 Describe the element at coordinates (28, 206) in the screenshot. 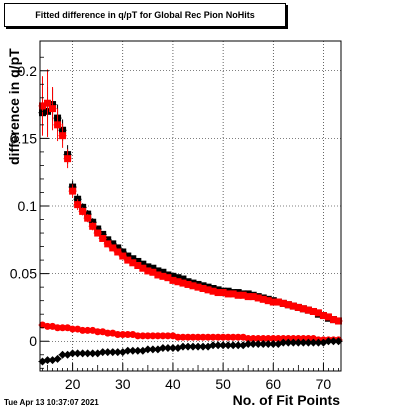

I see `y-tick-label: 0.1` at that location.